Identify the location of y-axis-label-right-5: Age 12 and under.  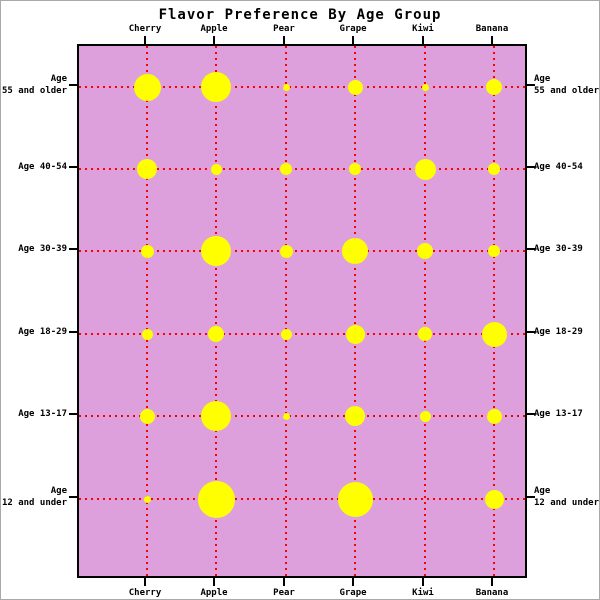
(567, 497).